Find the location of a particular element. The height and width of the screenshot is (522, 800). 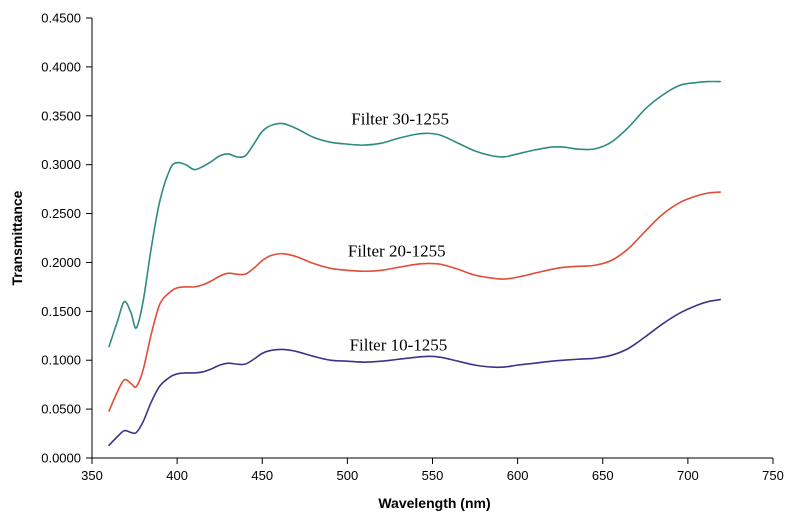

x-tick-label: 450 is located at coordinates (262, 475).